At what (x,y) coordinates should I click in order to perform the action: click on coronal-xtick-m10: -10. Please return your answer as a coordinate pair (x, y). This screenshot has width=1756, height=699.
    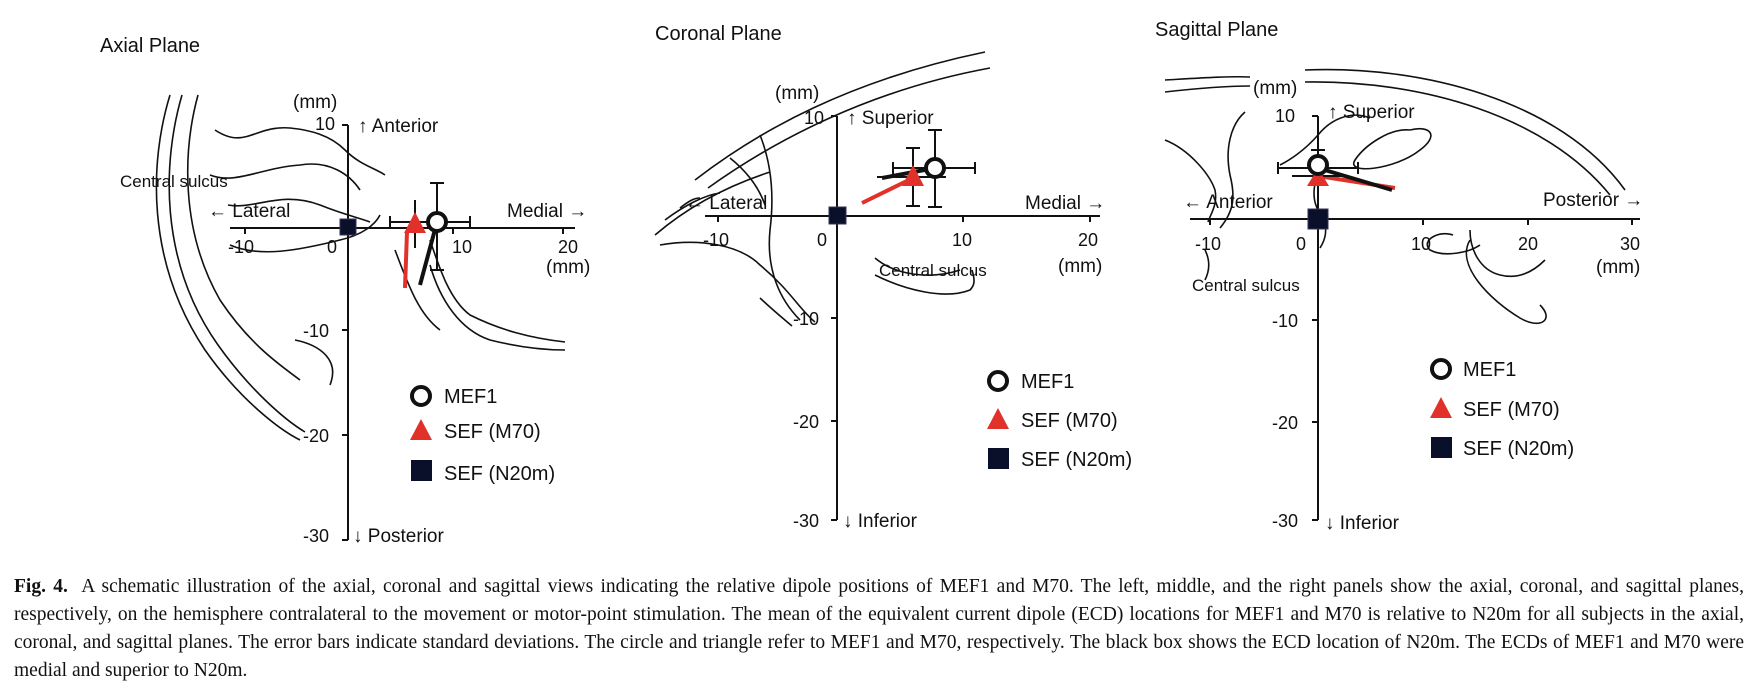
    Looking at the image, I should click on (716, 240).